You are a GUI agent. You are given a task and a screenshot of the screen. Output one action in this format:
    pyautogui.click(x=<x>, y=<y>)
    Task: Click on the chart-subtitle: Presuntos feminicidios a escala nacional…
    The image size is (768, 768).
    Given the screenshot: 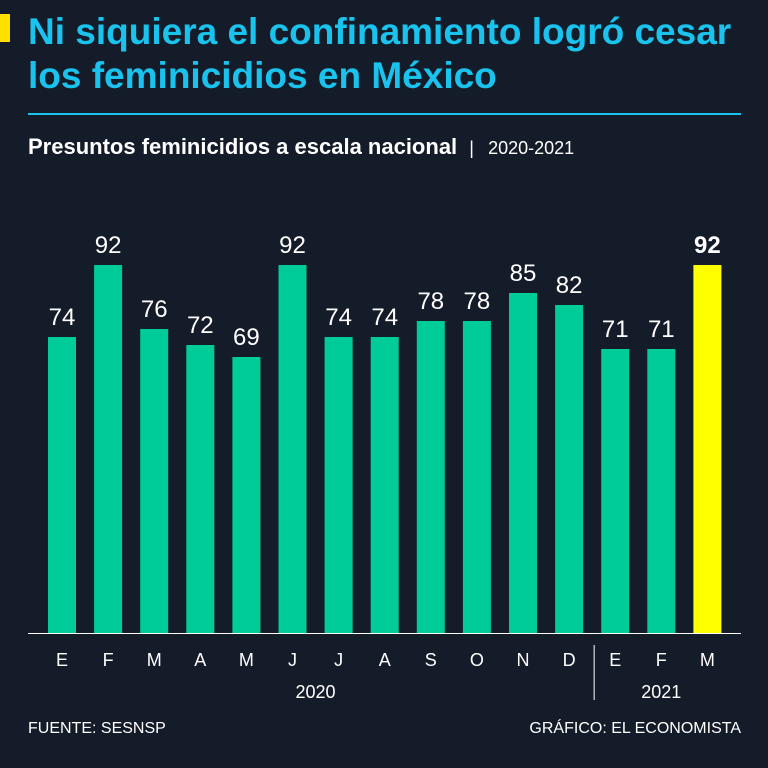 What is the action you would take?
    pyautogui.click(x=301, y=147)
    